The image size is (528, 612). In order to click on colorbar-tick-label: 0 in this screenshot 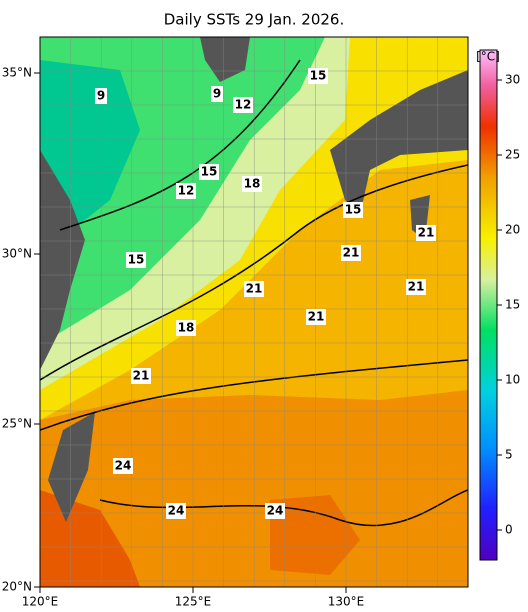, I will do `click(509, 530)`.